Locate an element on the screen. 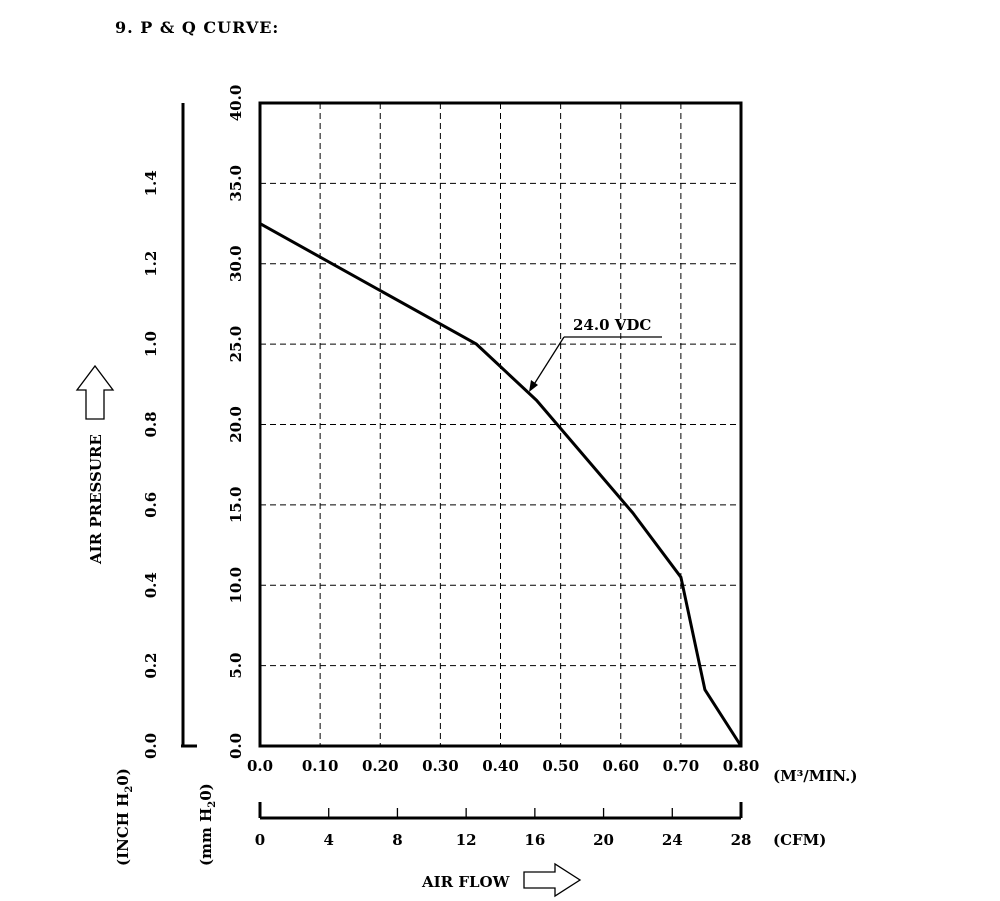  x-unit-label: (M³/MIN.) is located at coordinates (815, 776).